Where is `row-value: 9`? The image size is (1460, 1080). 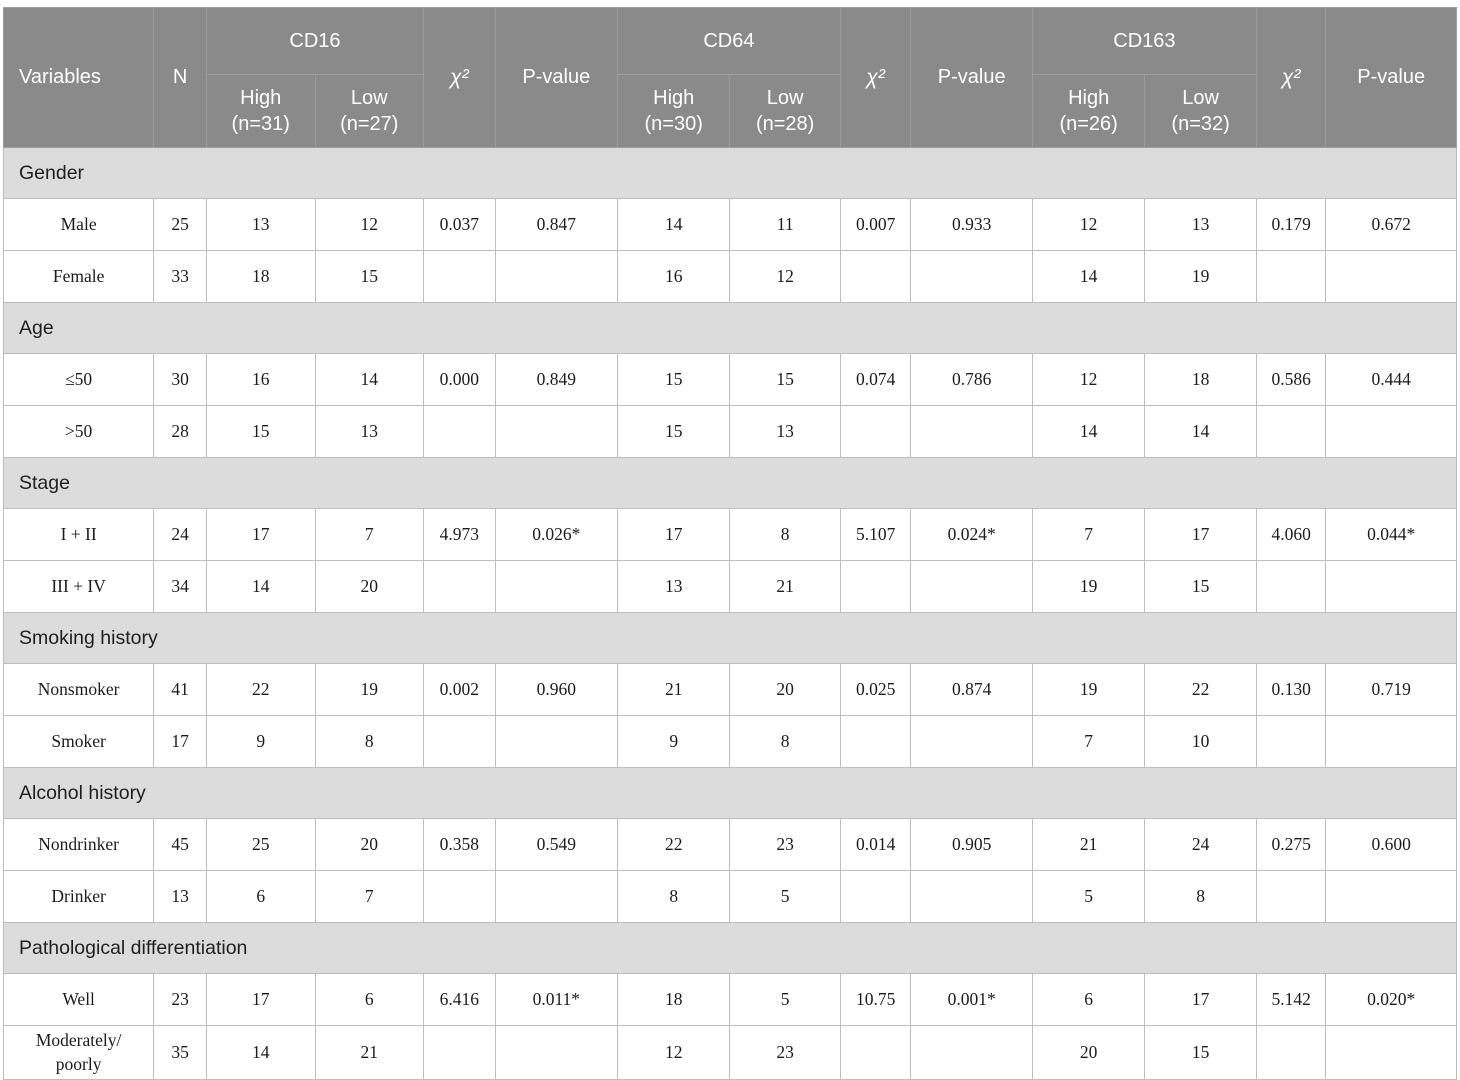
row-value: 9 is located at coordinates (673, 741).